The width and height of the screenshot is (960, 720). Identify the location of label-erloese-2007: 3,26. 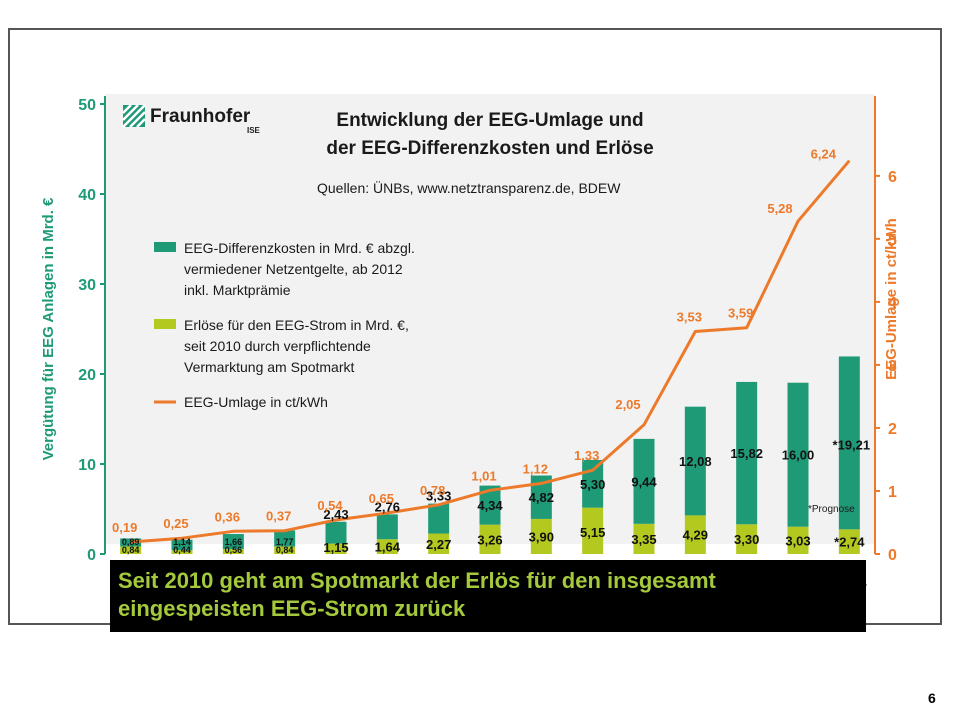
(489, 539).